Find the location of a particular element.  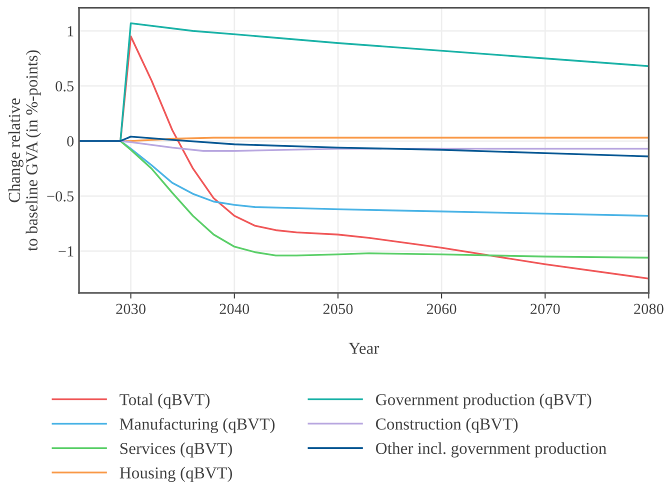

legend-label: Manufacturing (qBVT) is located at coordinates (197, 426).